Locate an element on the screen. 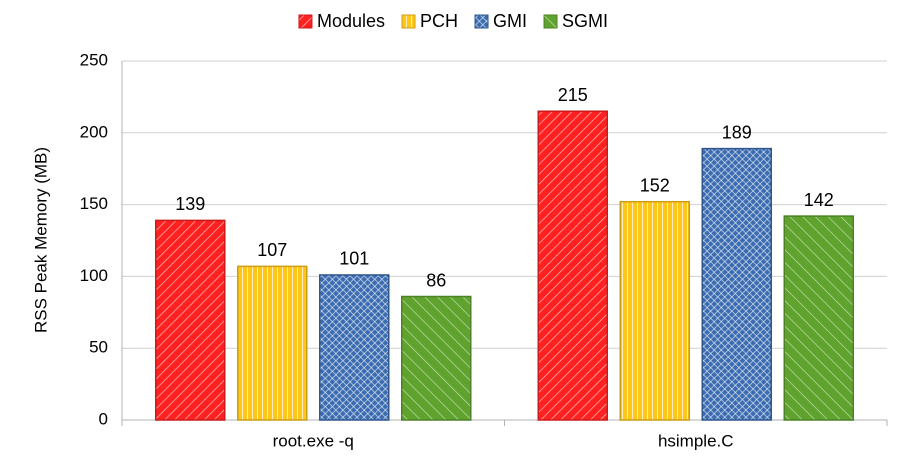 Image resolution: width=901 pixels, height=467 pixels. legend-label: SGMI is located at coordinates (585, 21).